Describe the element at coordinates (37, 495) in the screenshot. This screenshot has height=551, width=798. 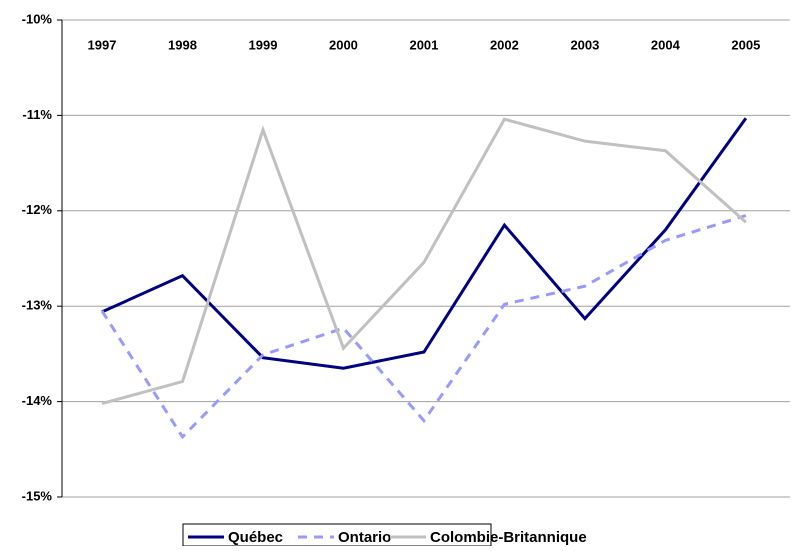
I see `y-tick-label: -15%` at that location.